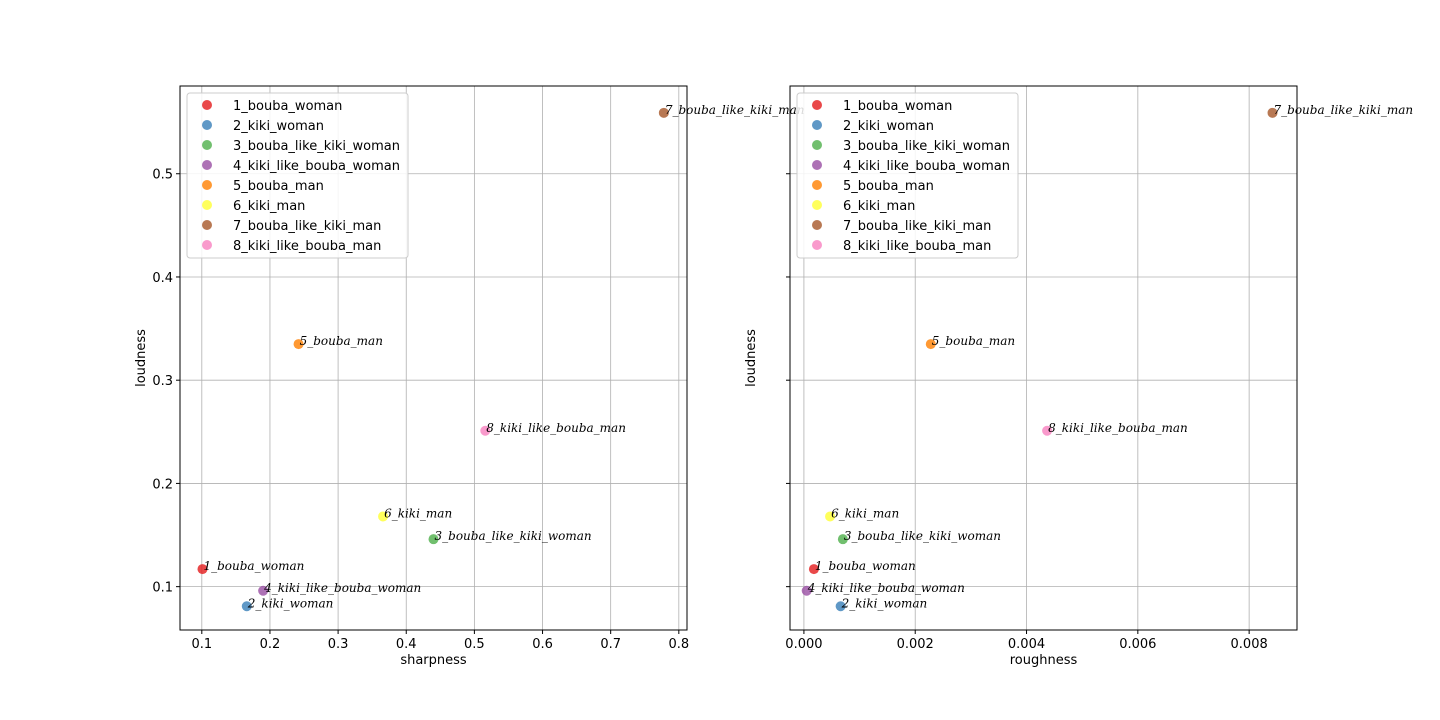 The height and width of the screenshot is (720, 1440). Describe the element at coordinates (678, 644) in the screenshot. I see `x-tick-label: 0.8` at that location.